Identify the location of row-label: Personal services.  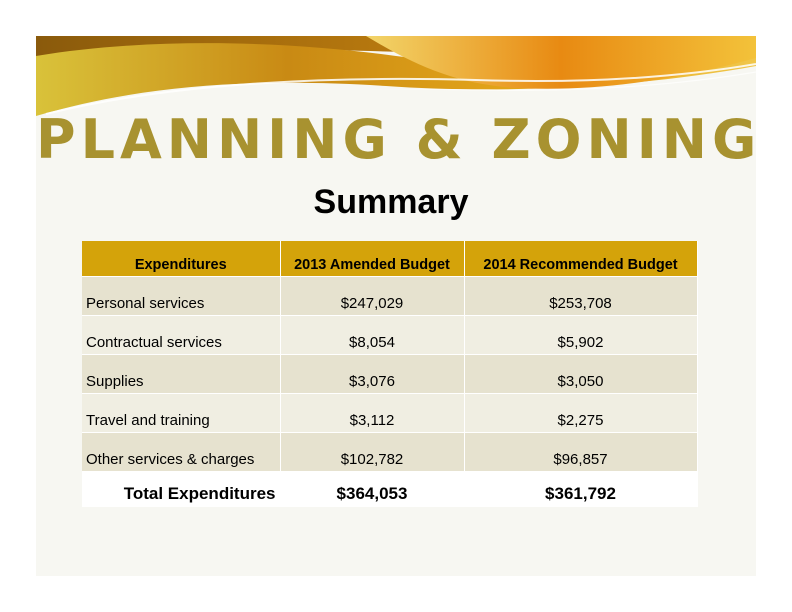
(181, 296).